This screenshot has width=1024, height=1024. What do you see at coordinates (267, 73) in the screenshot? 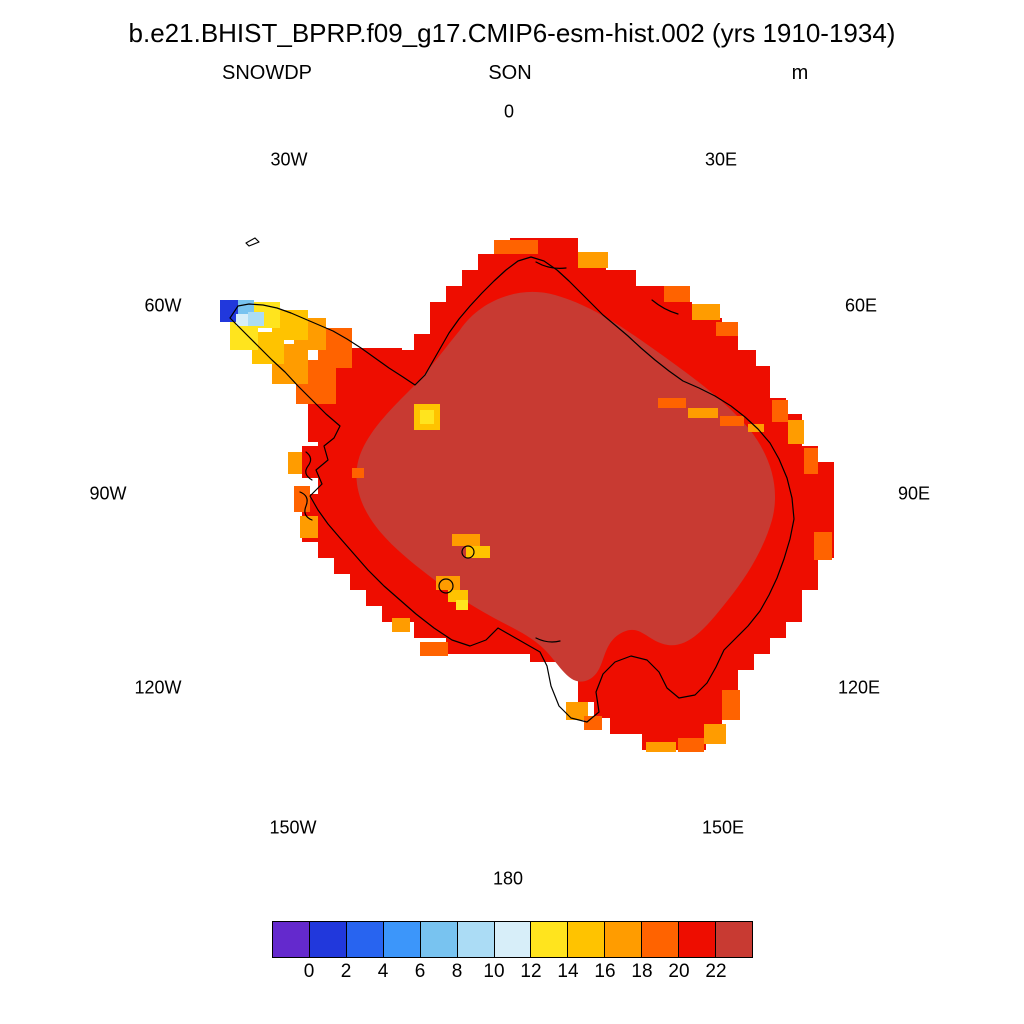
I see `variable-label: SNOWDP` at bounding box center [267, 73].